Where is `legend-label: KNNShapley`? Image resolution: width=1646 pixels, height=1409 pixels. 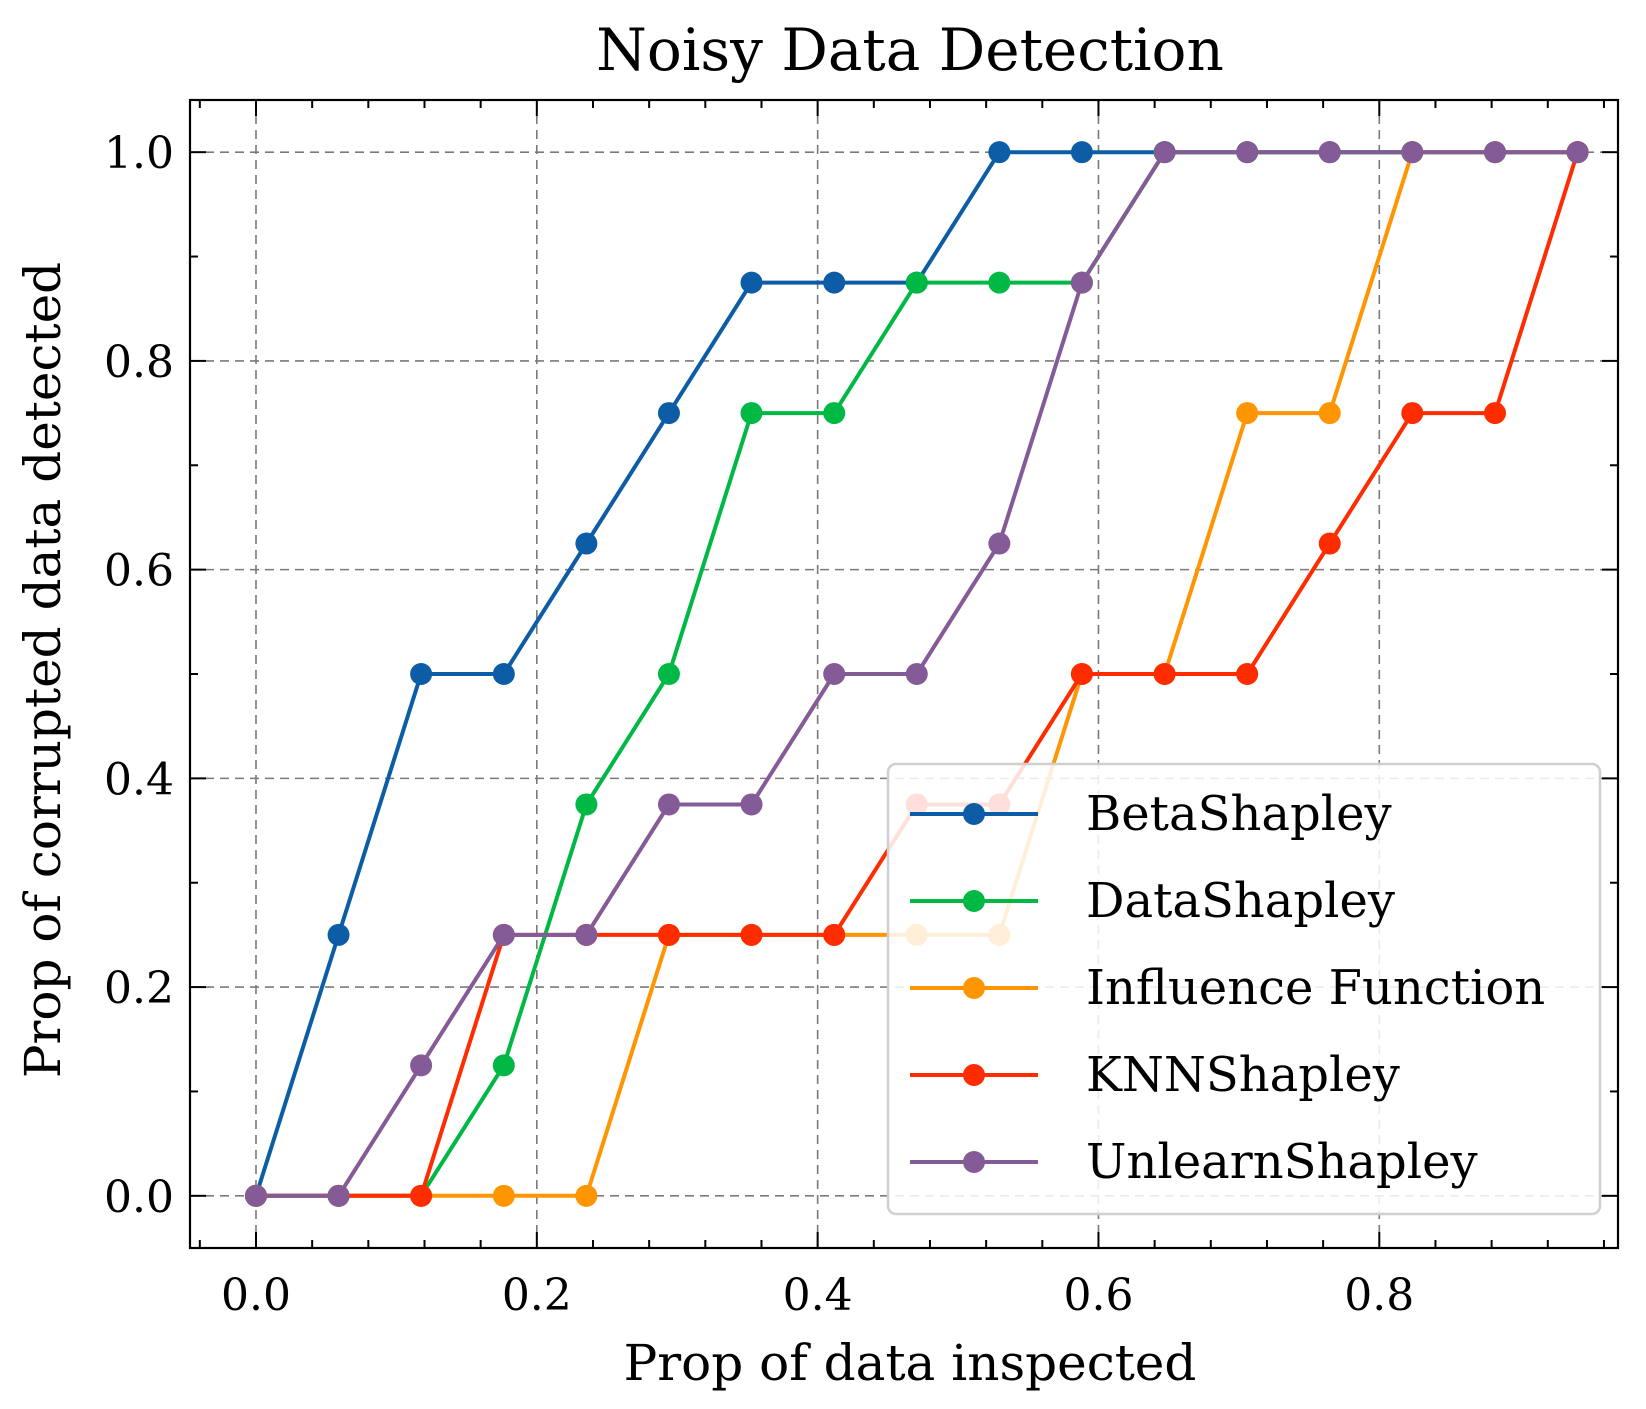
legend-label: KNNShapley is located at coordinates (1243, 1075).